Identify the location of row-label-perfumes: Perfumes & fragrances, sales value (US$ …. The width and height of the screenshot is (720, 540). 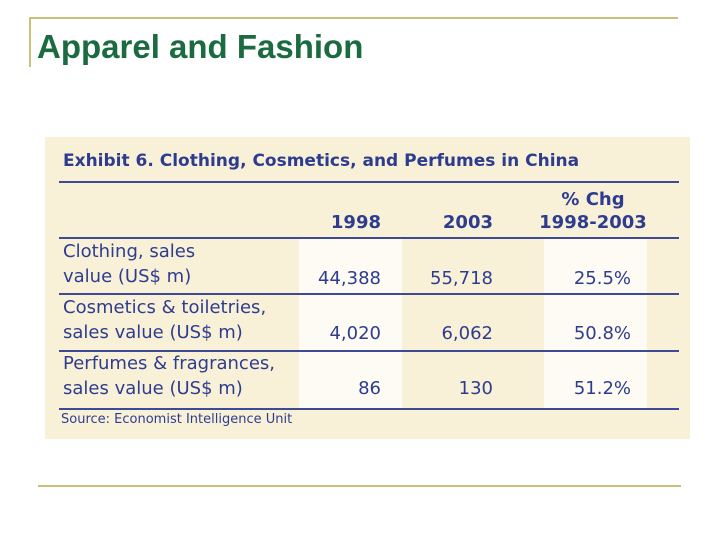
(169, 376).